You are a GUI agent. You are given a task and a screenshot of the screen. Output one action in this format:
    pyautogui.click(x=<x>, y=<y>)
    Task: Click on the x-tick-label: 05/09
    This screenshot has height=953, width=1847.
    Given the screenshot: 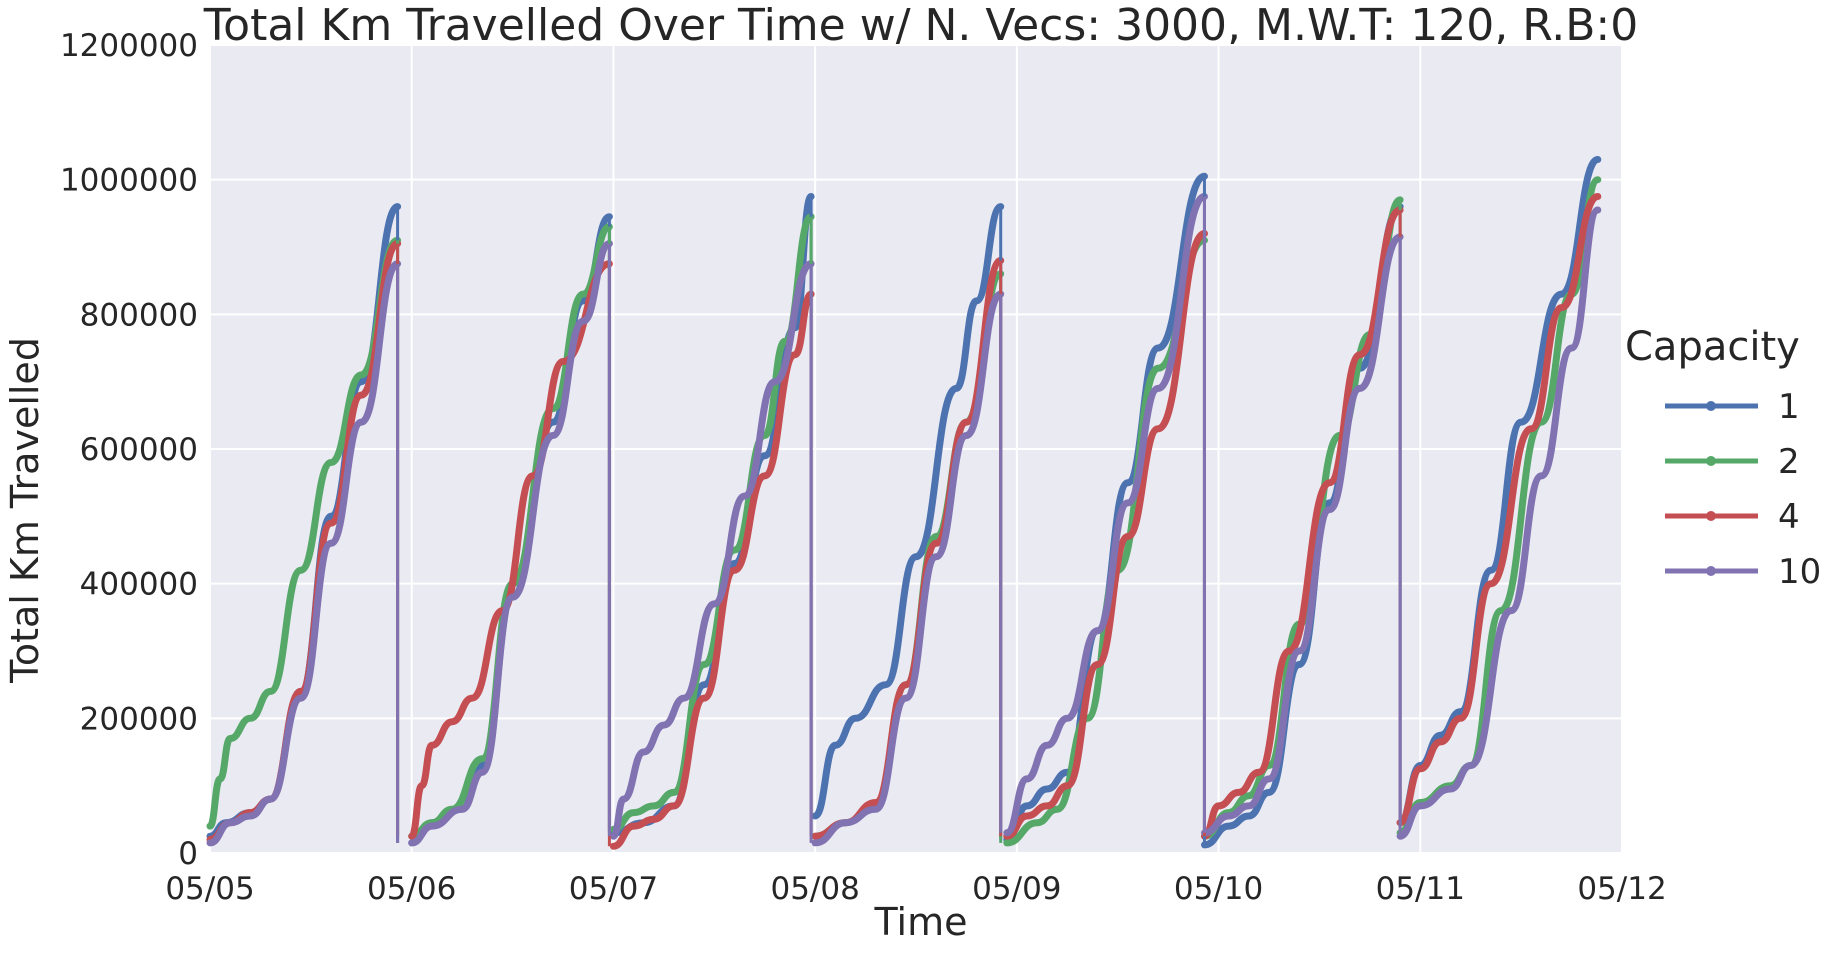 What is the action you would take?
    pyautogui.click(x=1016, y=889)
    